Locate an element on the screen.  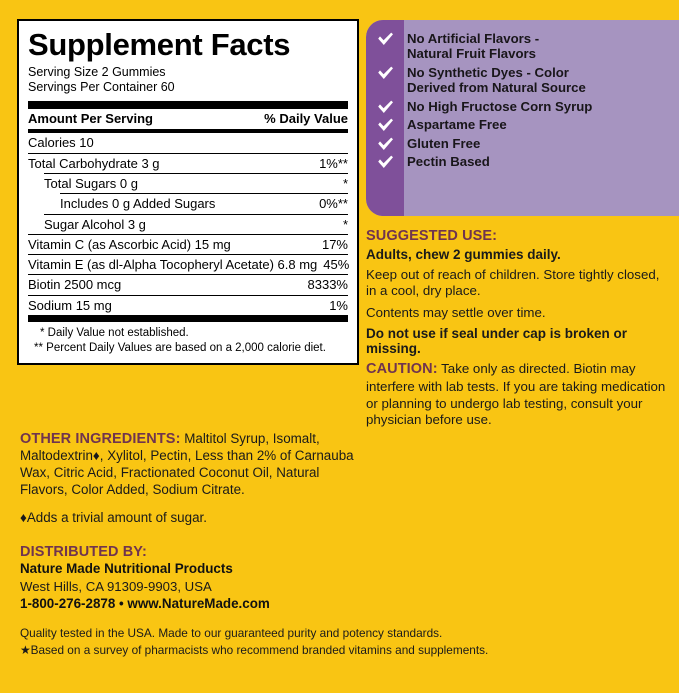
caution-heading: CAUTION: is located at coordinates (402, 369).